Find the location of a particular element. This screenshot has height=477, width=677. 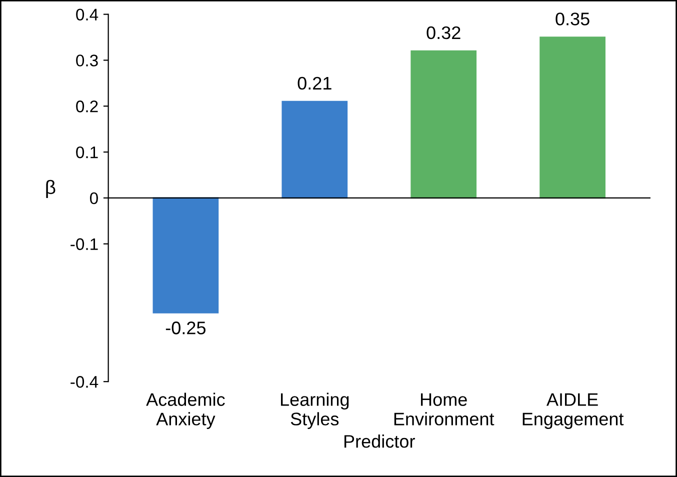

x-tick-label: AIDLE Engagement is located at coordinates (573, 411).